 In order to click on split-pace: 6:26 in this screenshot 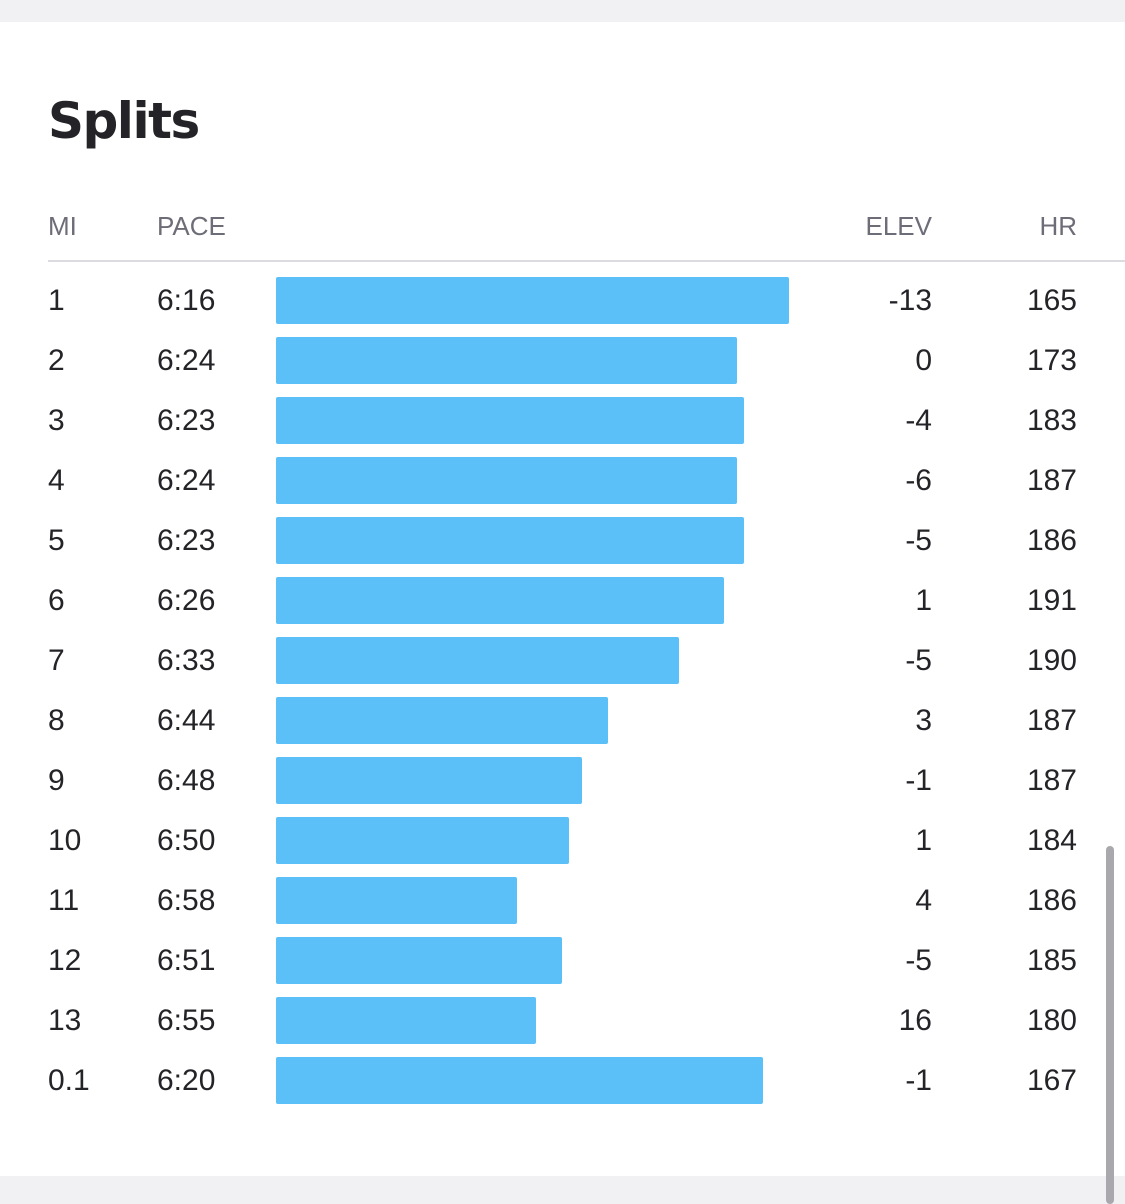, I will do `click(186, 600)`.